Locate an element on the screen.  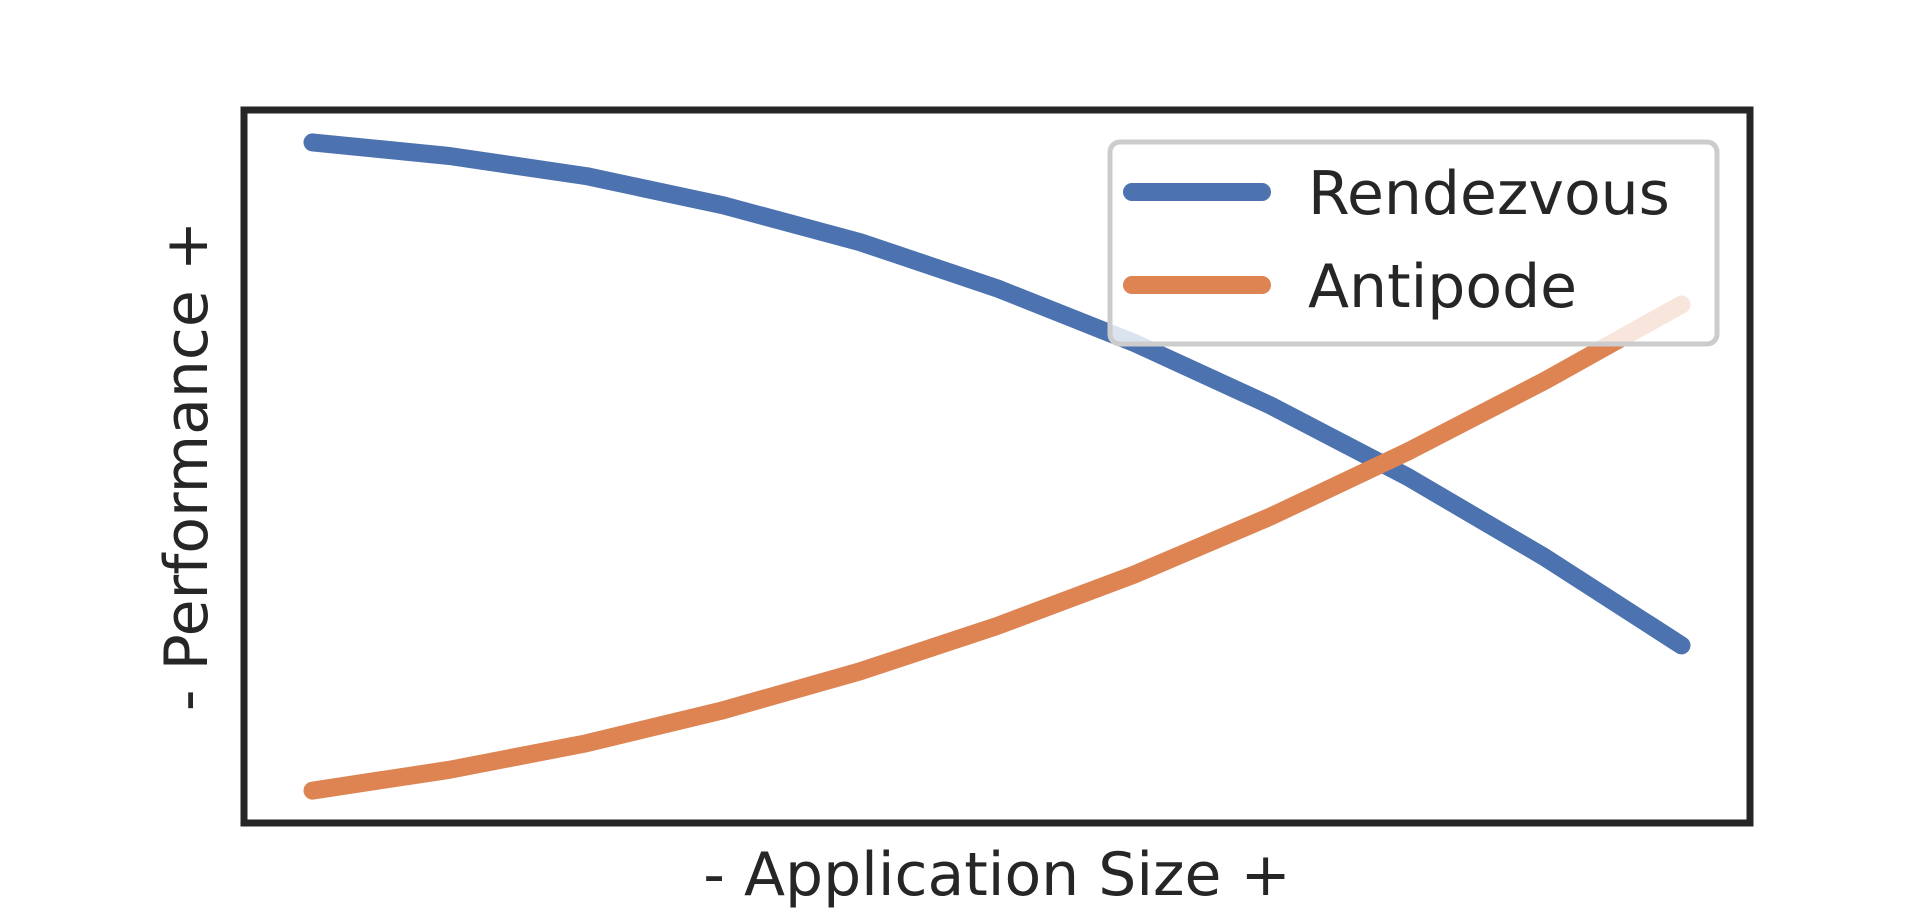
legend: Rendezvous Antipode is located at coordinates (1413, 243).